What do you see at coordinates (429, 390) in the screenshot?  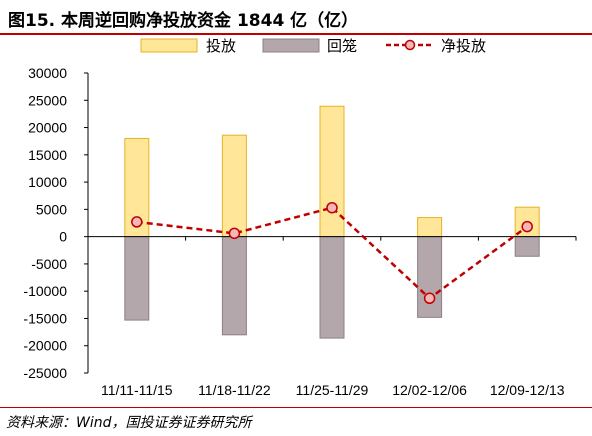 I see `x-tick-label: 12/02-12/06` at bounding box center [429, 390].